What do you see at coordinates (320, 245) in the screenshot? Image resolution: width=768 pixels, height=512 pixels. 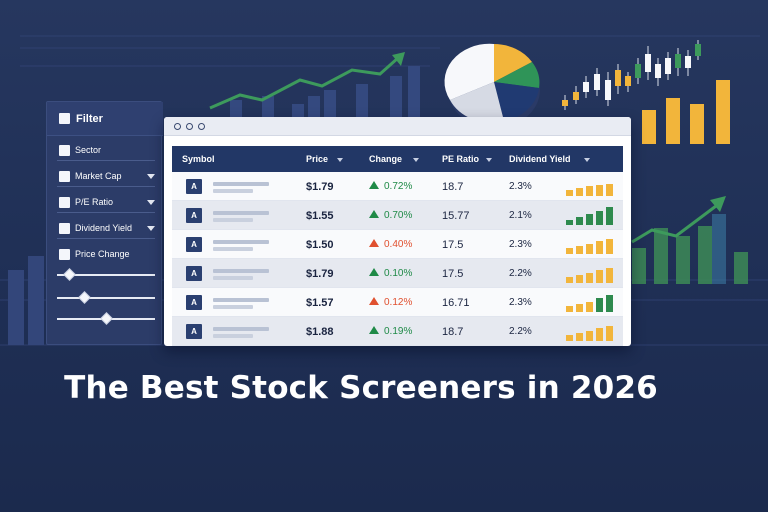 I see `price-cell: $1.50` at bounding box center [320, 245].